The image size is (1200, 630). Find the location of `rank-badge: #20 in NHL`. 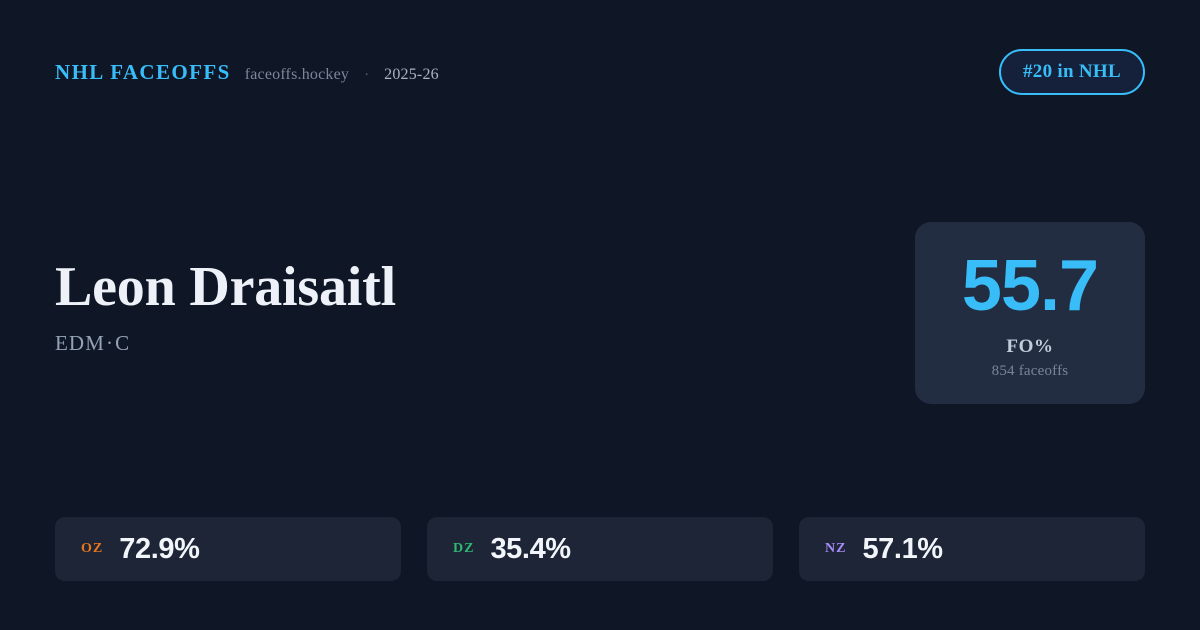

rank-badge: #20 in NHL is located at coordinates (1071, 72).